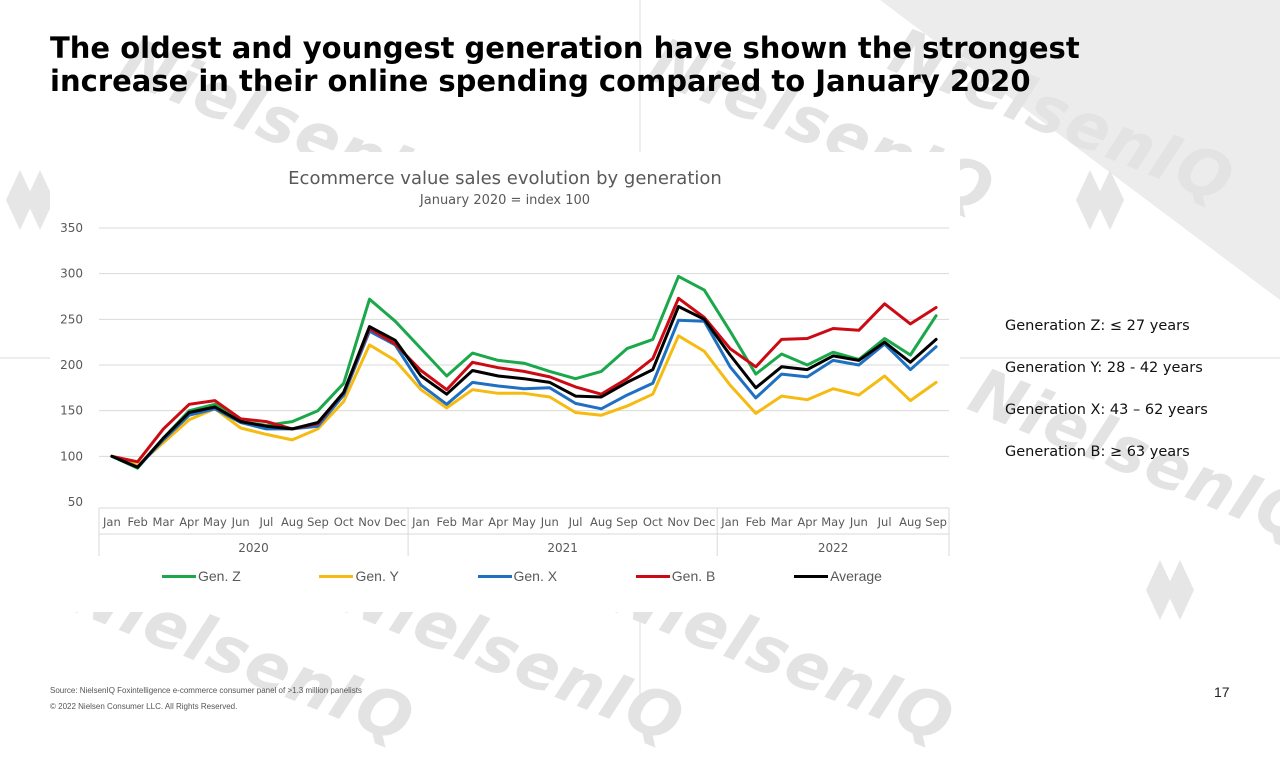  I want to click on generation-x-definition: Generation X: 43 – 62 years, so click(1106, 410).